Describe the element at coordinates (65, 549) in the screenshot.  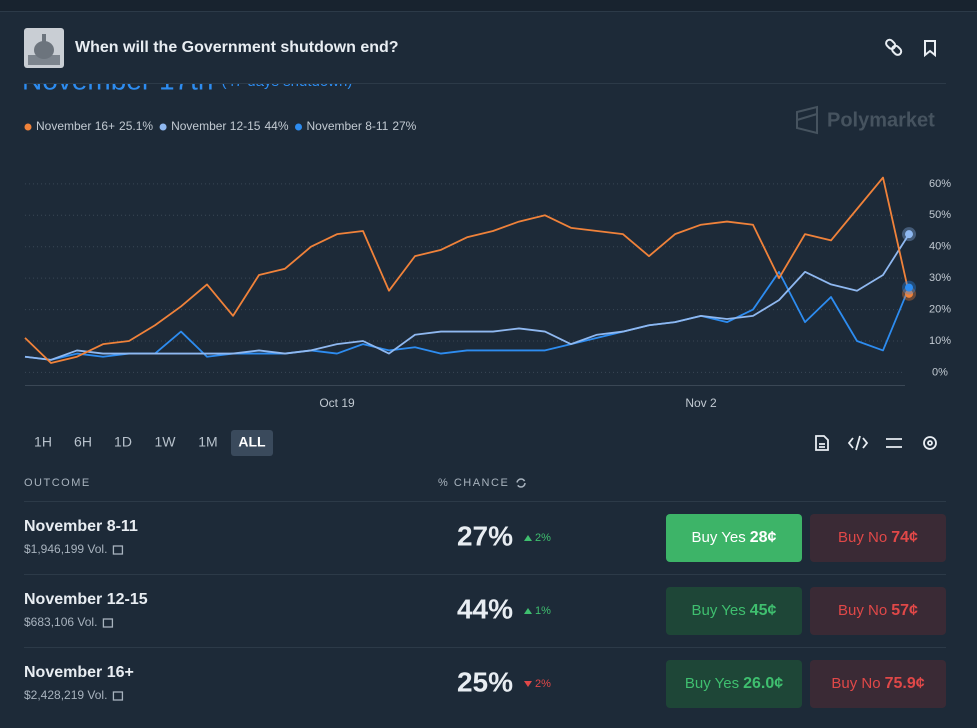
I see `outcome-volume: $1,946,199 Vol.` at that location.